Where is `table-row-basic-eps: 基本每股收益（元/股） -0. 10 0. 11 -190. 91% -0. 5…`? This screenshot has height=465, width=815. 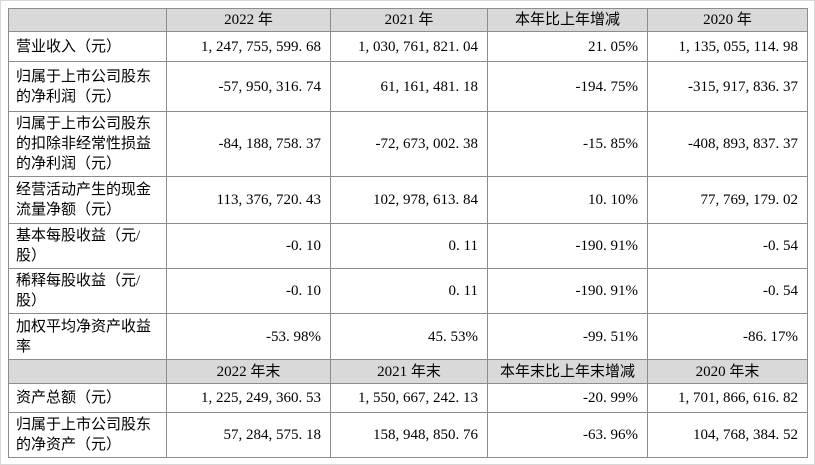 table-row-basic-eps: 基本每股收益（元/股） -0. 10 0. 11 -190. 91% -0. 5… is located at coordinates (408, 246).